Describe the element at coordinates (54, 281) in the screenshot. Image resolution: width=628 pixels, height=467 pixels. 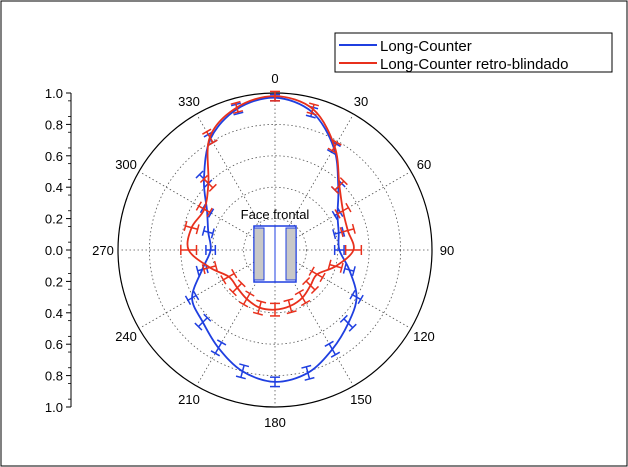
I see `radial-tick-label: 0.2` at that location.